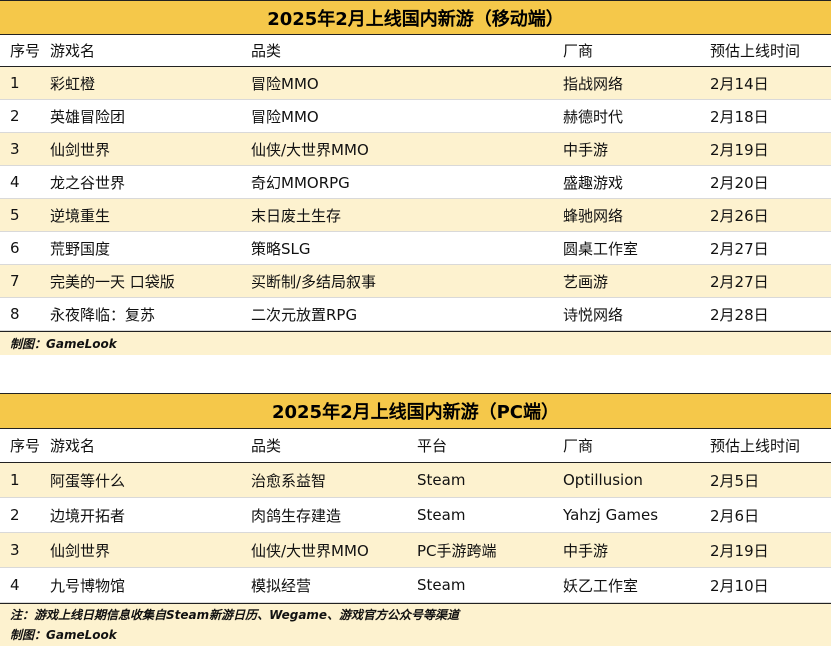 The height and width of the screenshot is (646, 831). I want to click on cell-date: 2月14日, so click(739, 83).